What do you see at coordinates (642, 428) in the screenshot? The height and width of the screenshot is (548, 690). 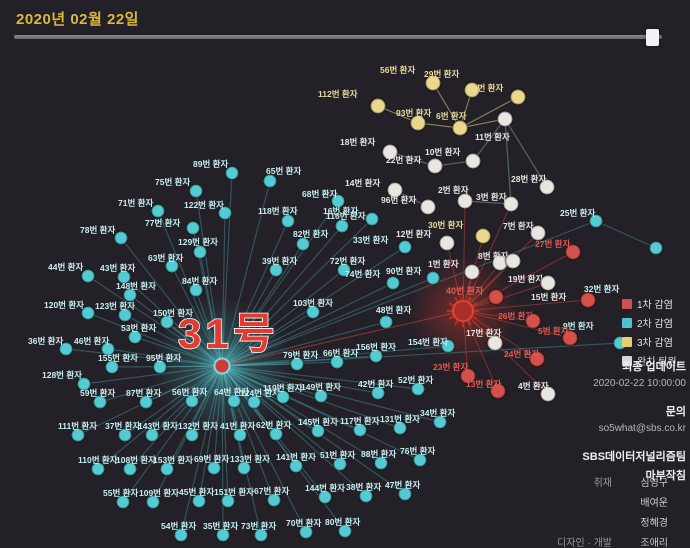 I see `contact-email: so5what@sbs.co.kr` at bounding box center [642, 428].